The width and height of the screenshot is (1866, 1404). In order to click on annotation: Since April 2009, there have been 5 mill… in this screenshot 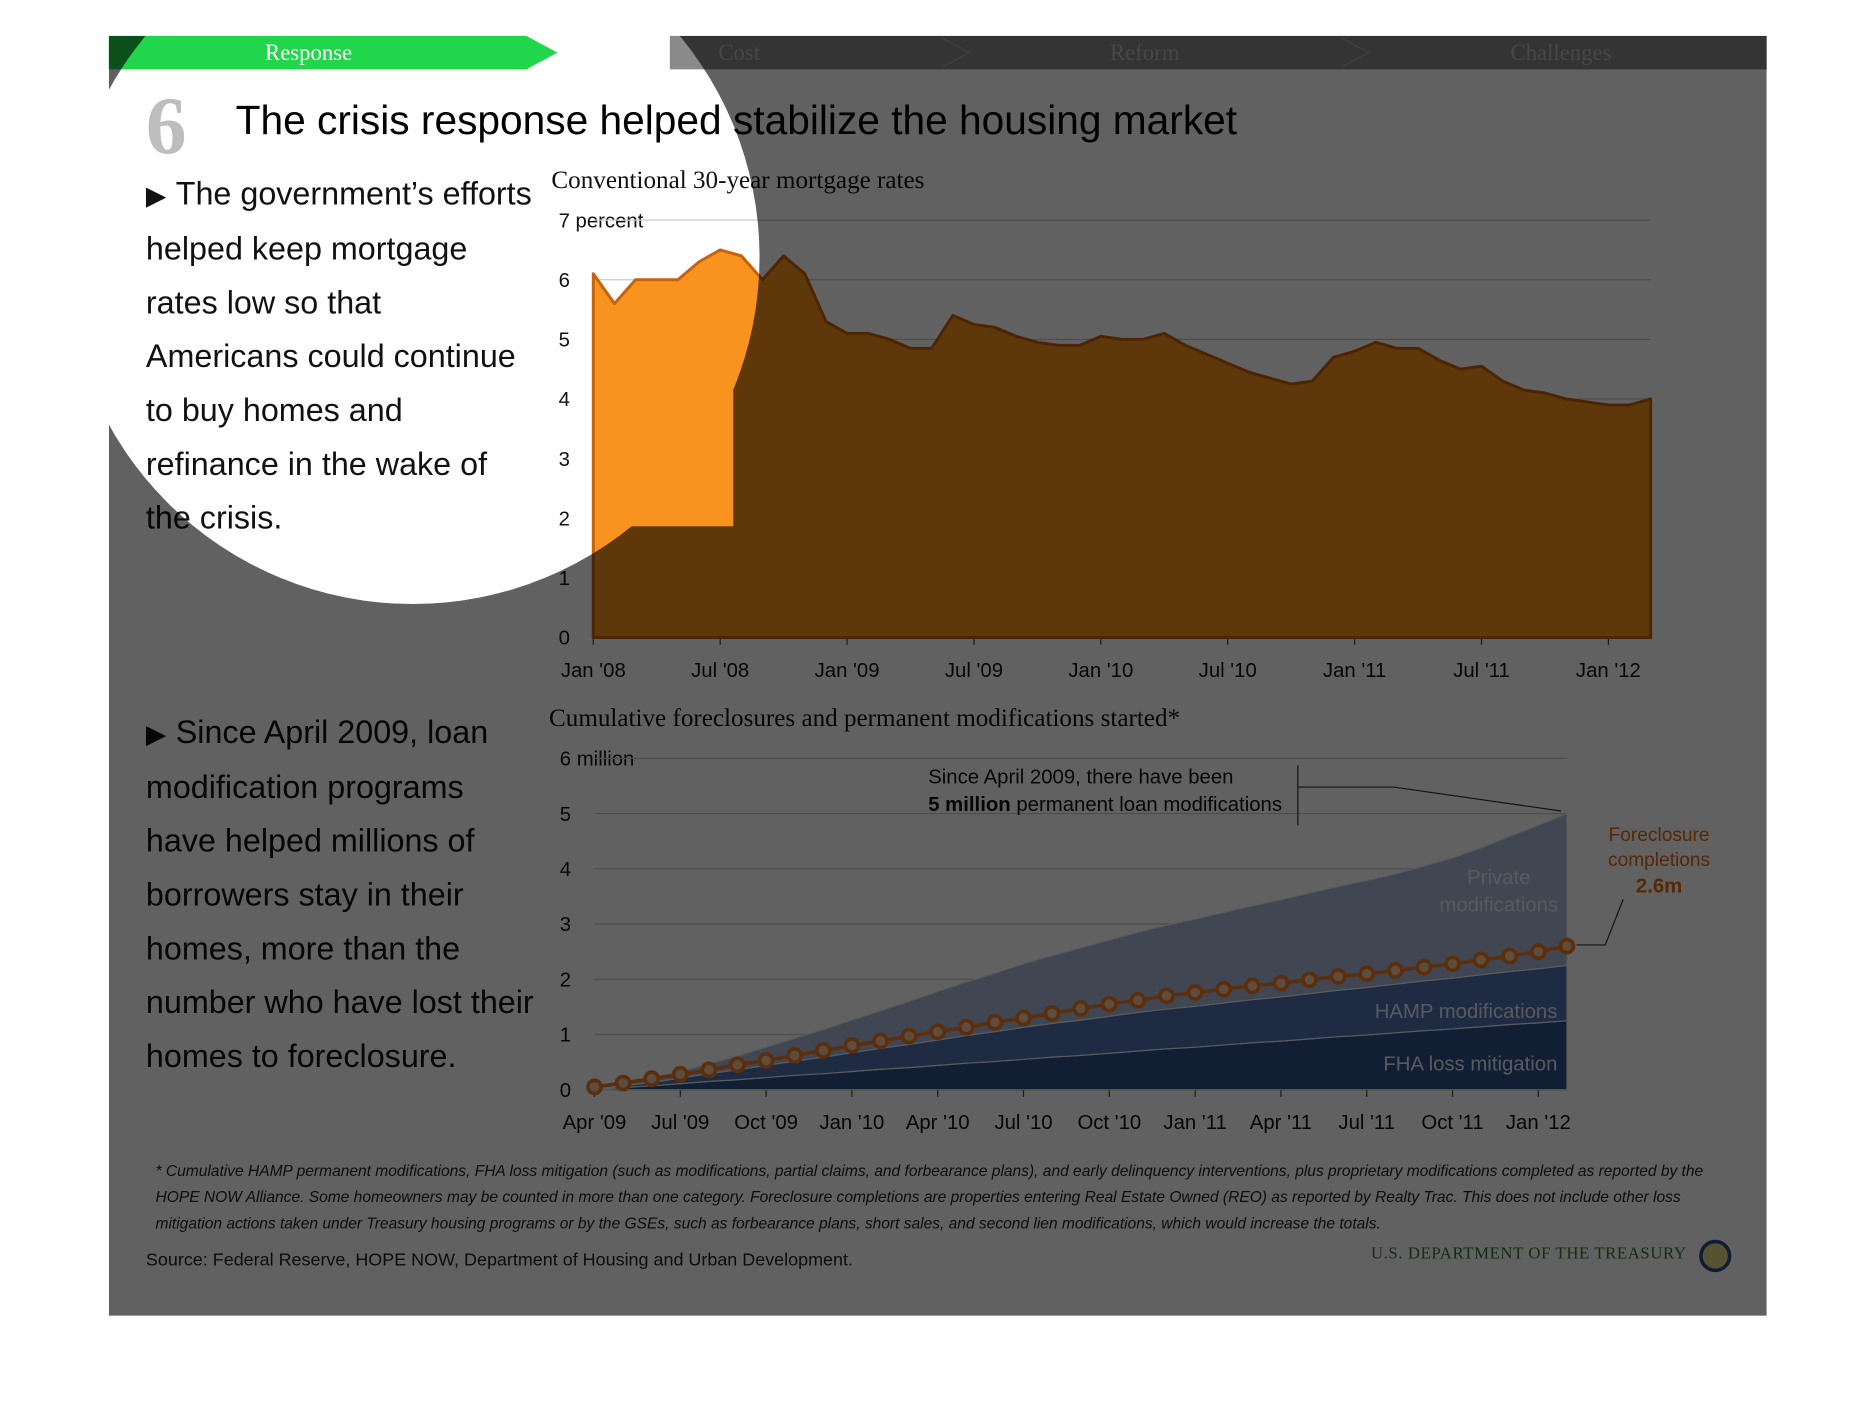, I will do `click(1105, 790)`.